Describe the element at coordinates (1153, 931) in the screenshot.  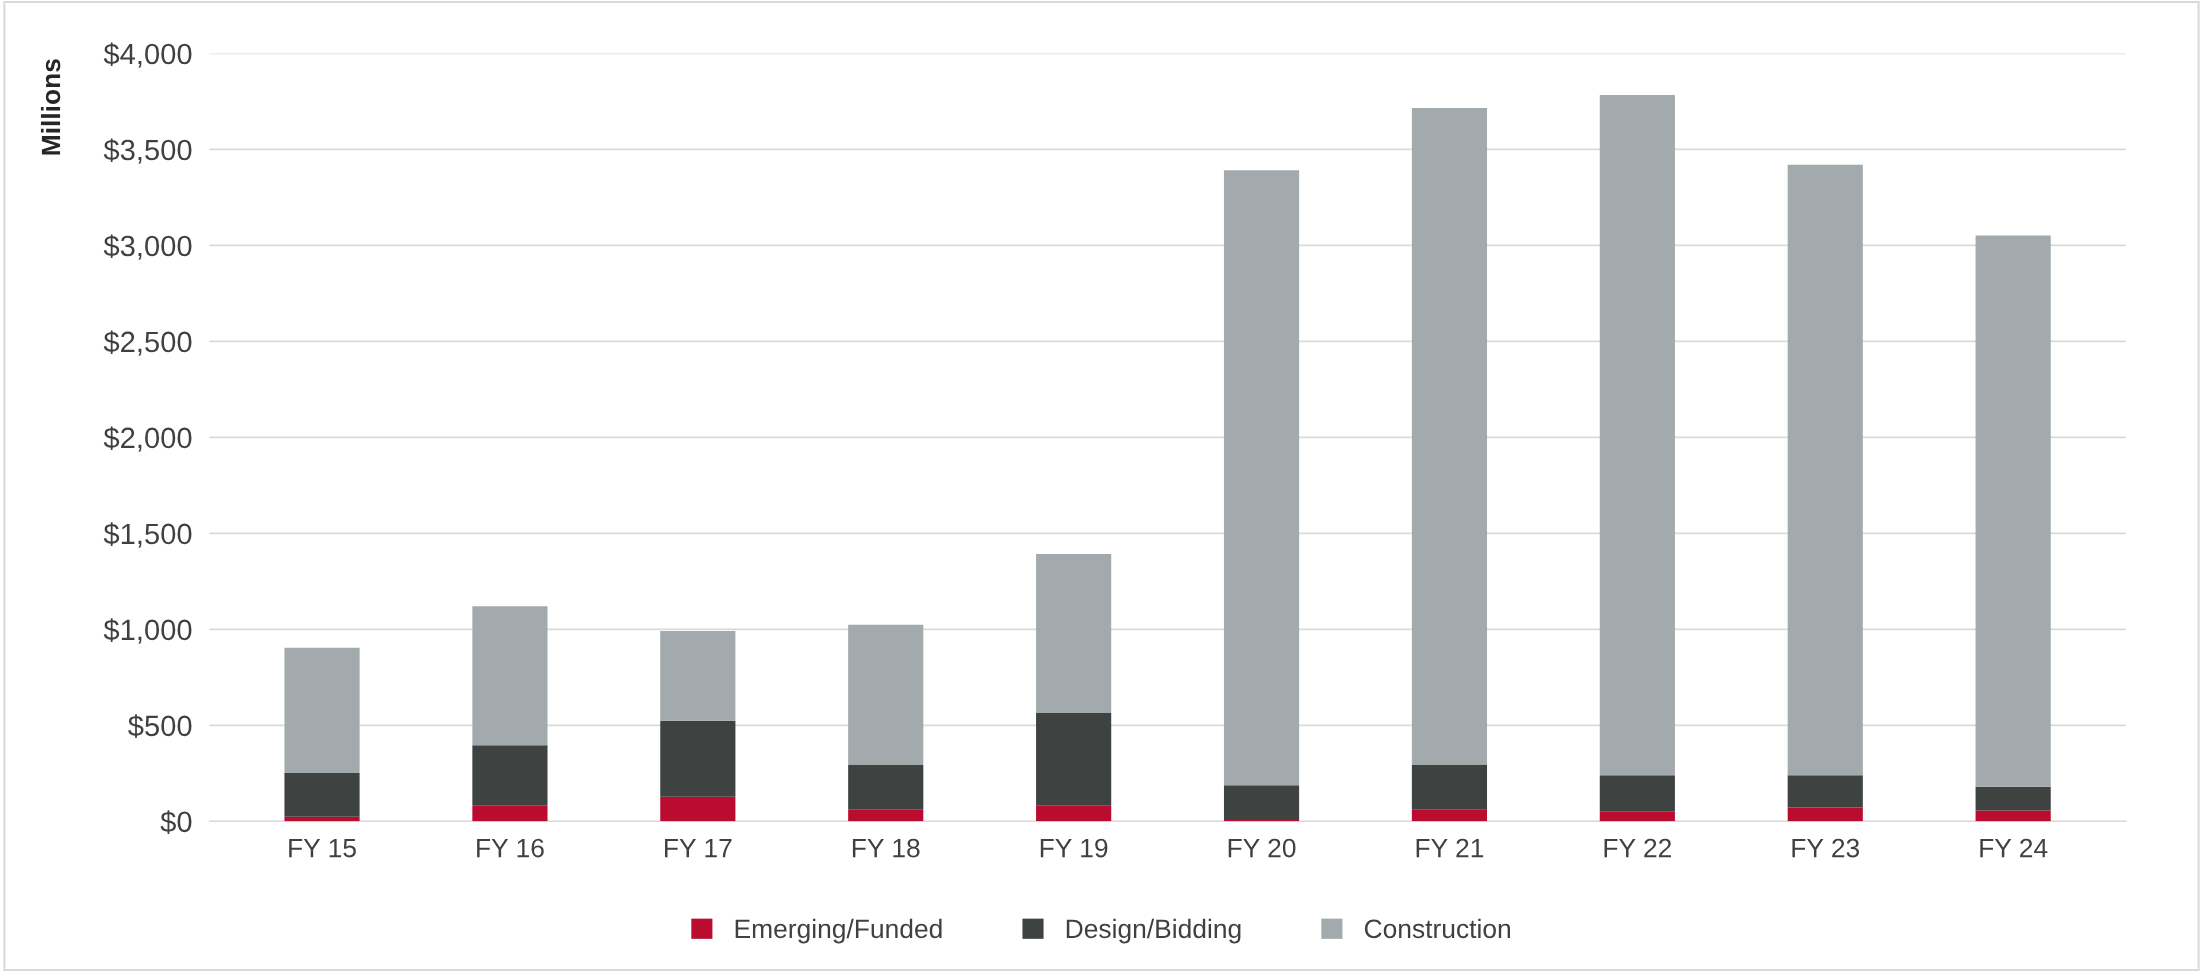
I see `legend-label: Design/Bidding` at that location.